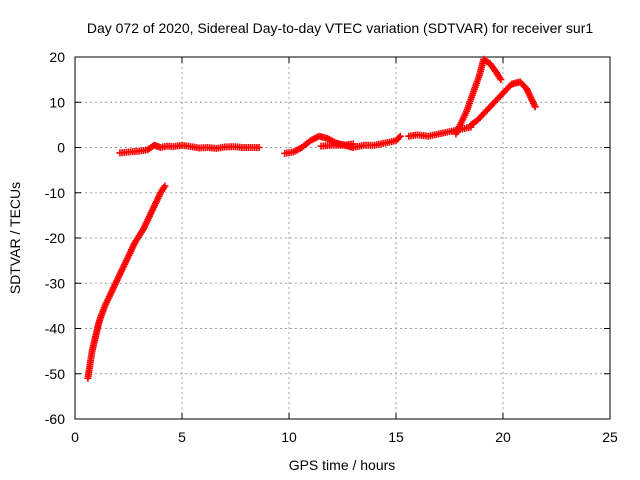  Describe the element at coordinates (396, 437) in the screenshot. I see `x-tick-label: 15` at that location.